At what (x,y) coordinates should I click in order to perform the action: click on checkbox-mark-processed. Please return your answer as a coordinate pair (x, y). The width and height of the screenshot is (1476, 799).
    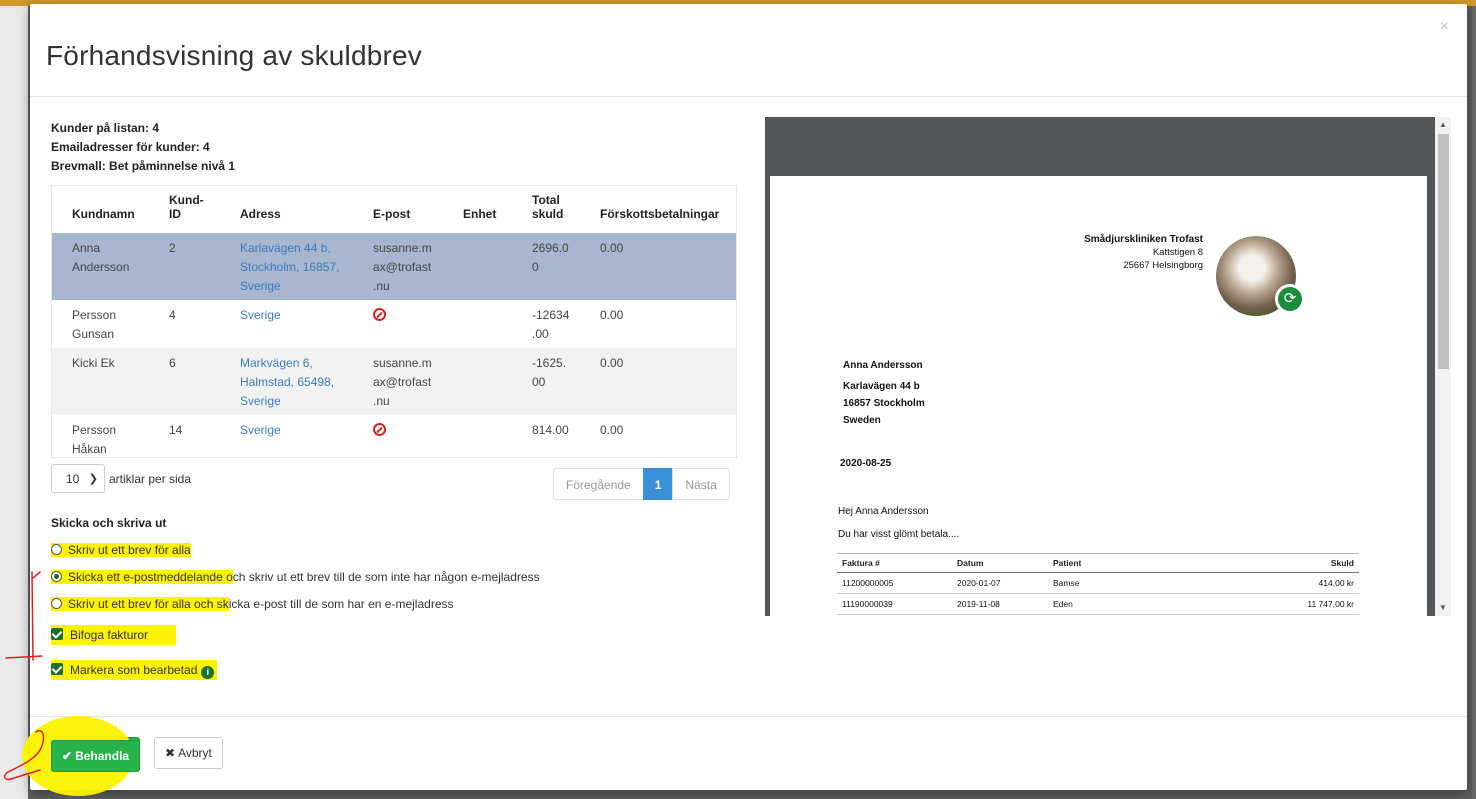
    Looking at the image, I should click on (57, 669).